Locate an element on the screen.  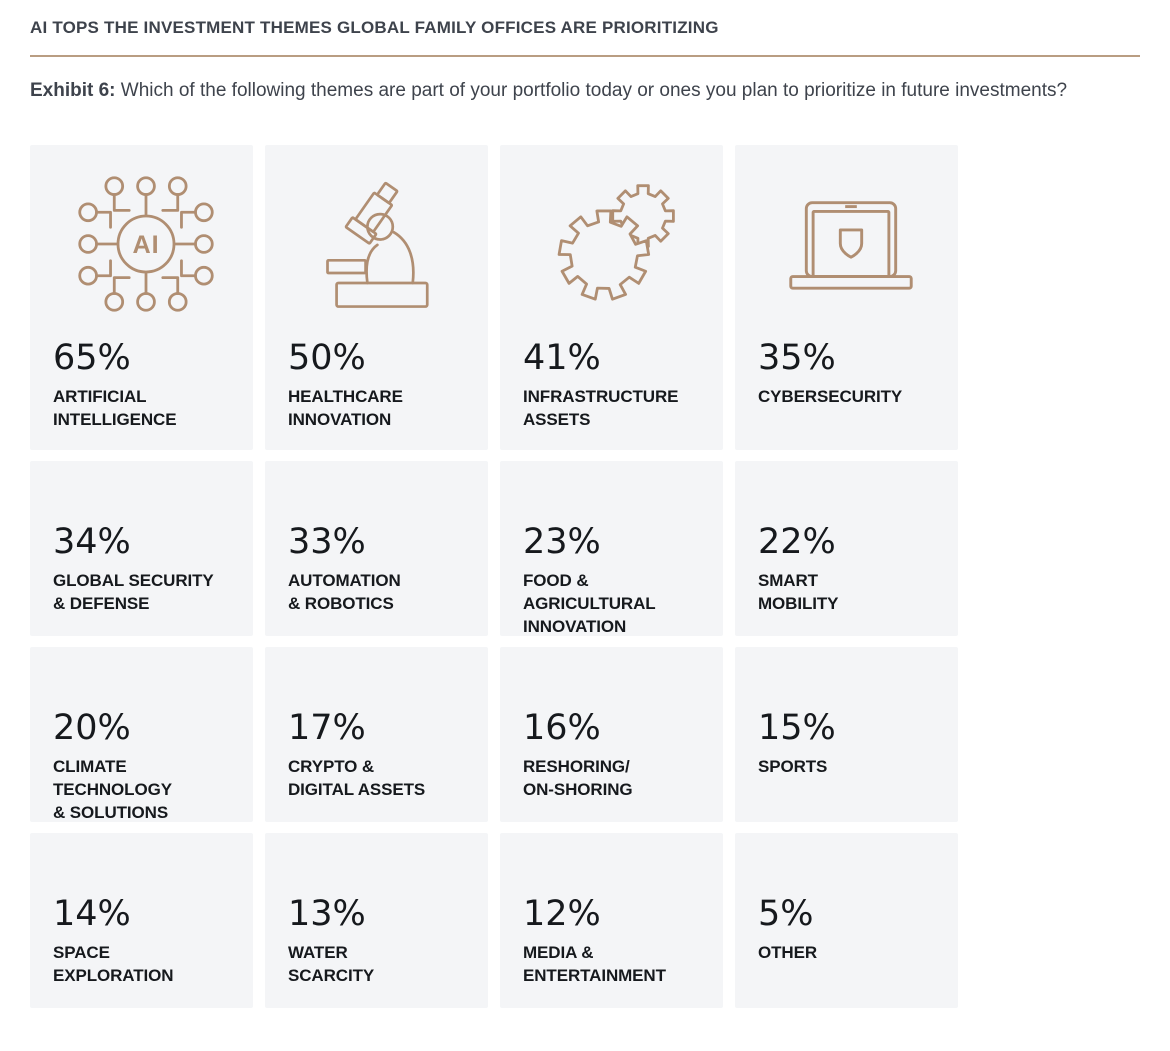
theme-percentage: 34% is located at coordinates (92, 542).